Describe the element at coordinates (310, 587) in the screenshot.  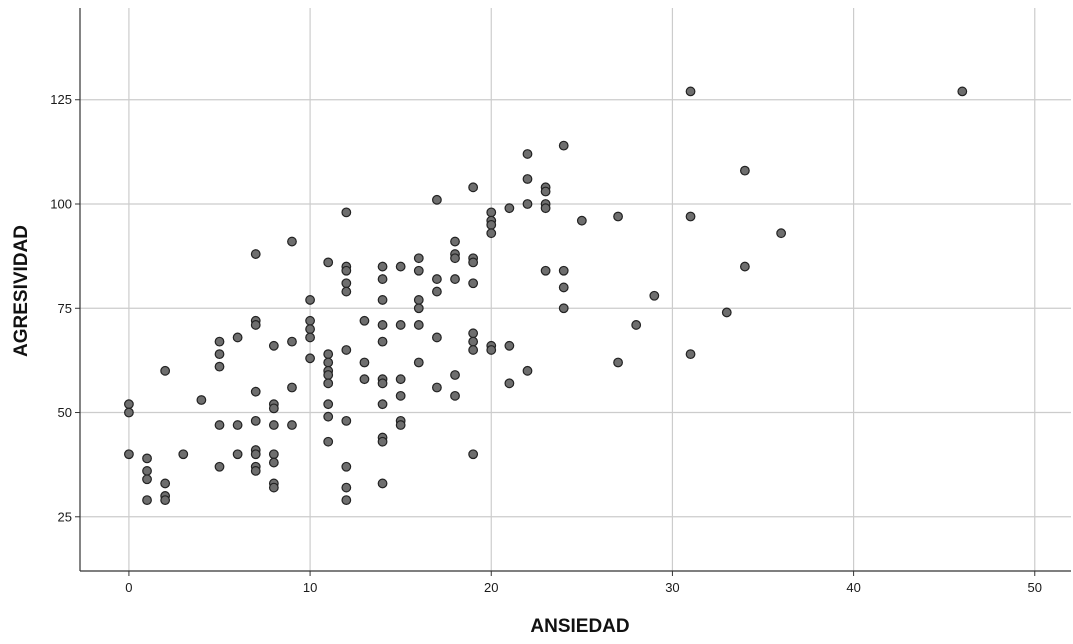
I see `x-tick-label: 10` at that location.